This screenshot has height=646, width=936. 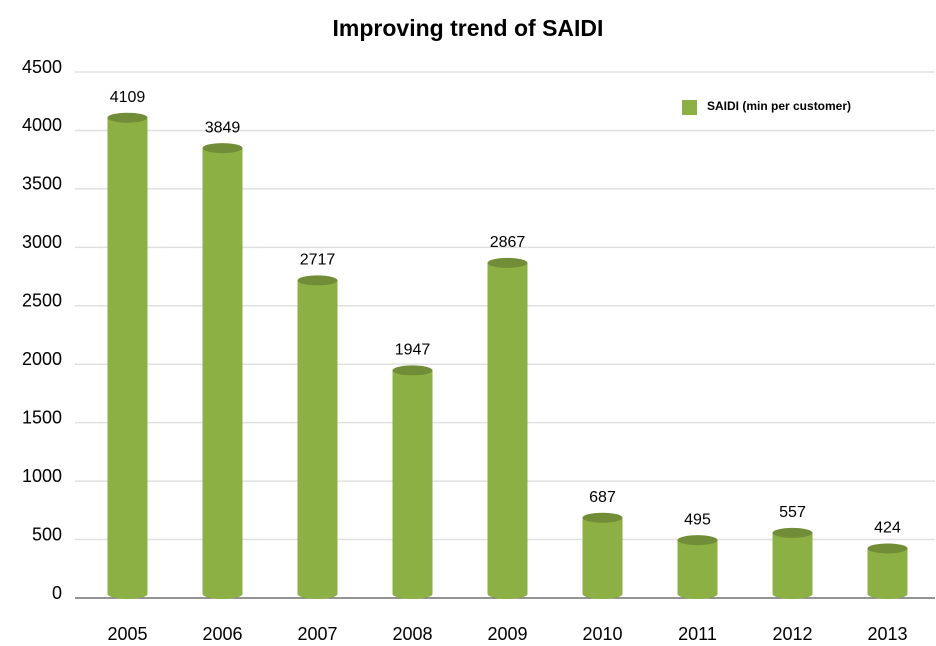 What do you see at coordinates (42, 417) in the screenshot?
I see `y-tick-label: 1500` at bounding box center [42, 417].